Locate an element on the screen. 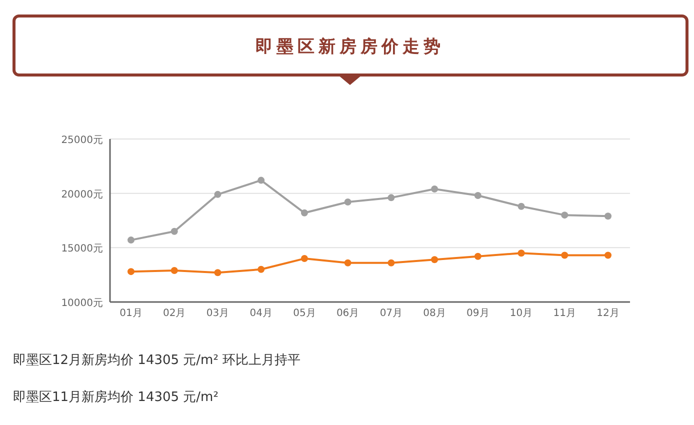 The width and height of the screenshot is (694, 425). x-tick-label: 08月 is located at coordinates (434, 313).